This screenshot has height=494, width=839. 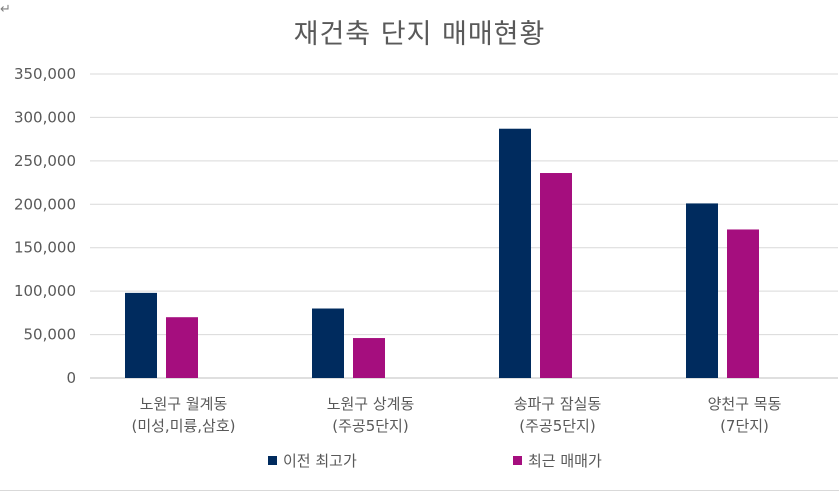 What do you see at coordinates (744, 426) in the screenshot?
I see `x-category-label: (7단지)` at bounding box center [744, 426].